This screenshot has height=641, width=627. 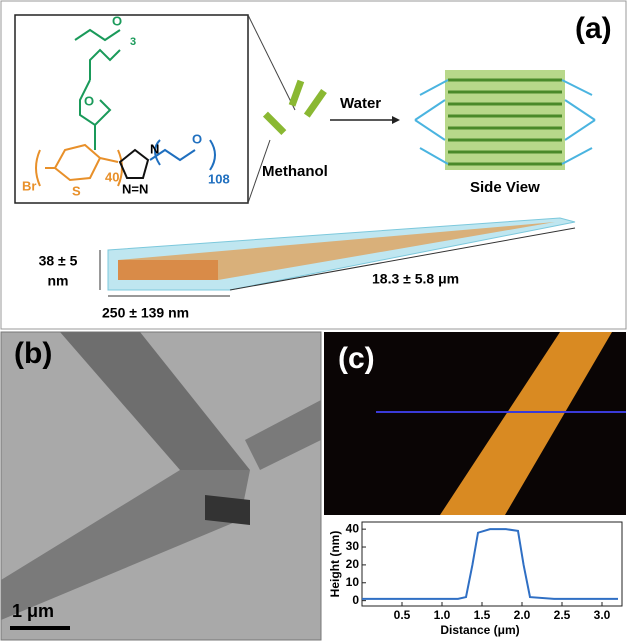 I want to click on panel-label: (c), so click(x=356, y=358).